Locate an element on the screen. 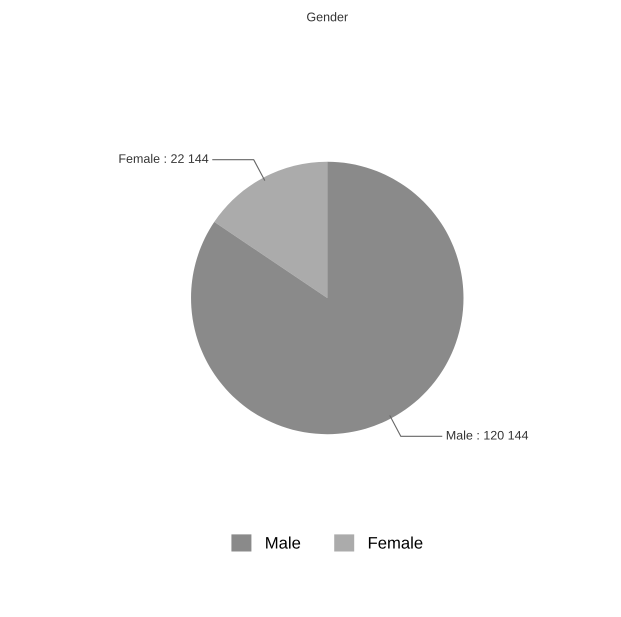 The width and height of the screenshot is (621, 617). legend-label: Female is located at coordinates (395, 542).